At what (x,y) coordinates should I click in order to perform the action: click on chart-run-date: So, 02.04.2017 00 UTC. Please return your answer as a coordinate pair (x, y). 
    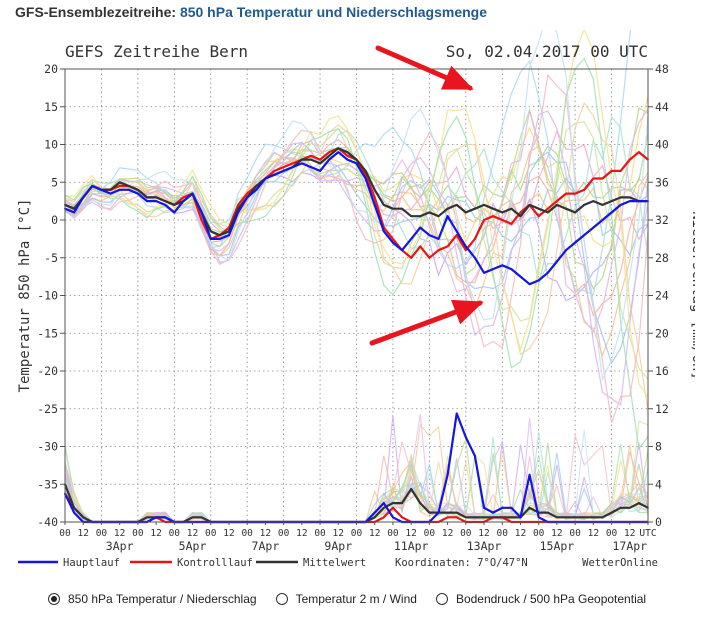
    Looking at the image, I should click on (547, 51).